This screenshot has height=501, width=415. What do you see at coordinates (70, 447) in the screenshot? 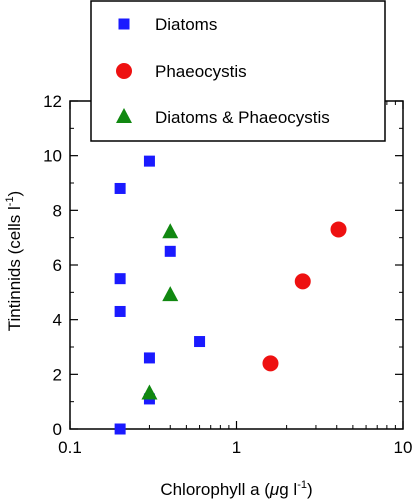
I see `x-tick-label: 0.1` at bounding box center [70, 447].